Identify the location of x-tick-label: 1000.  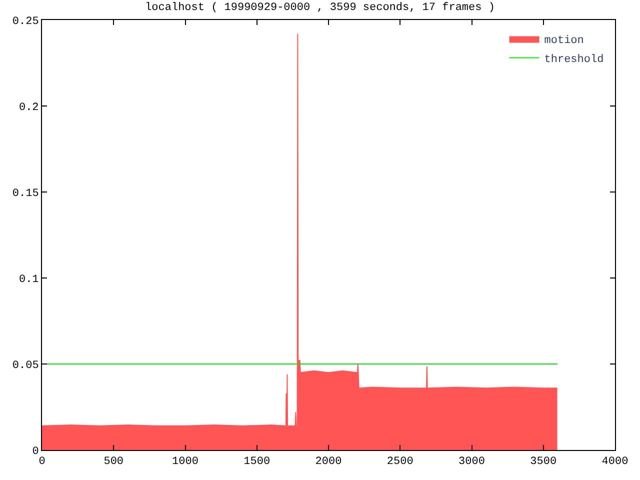
(185, 462).